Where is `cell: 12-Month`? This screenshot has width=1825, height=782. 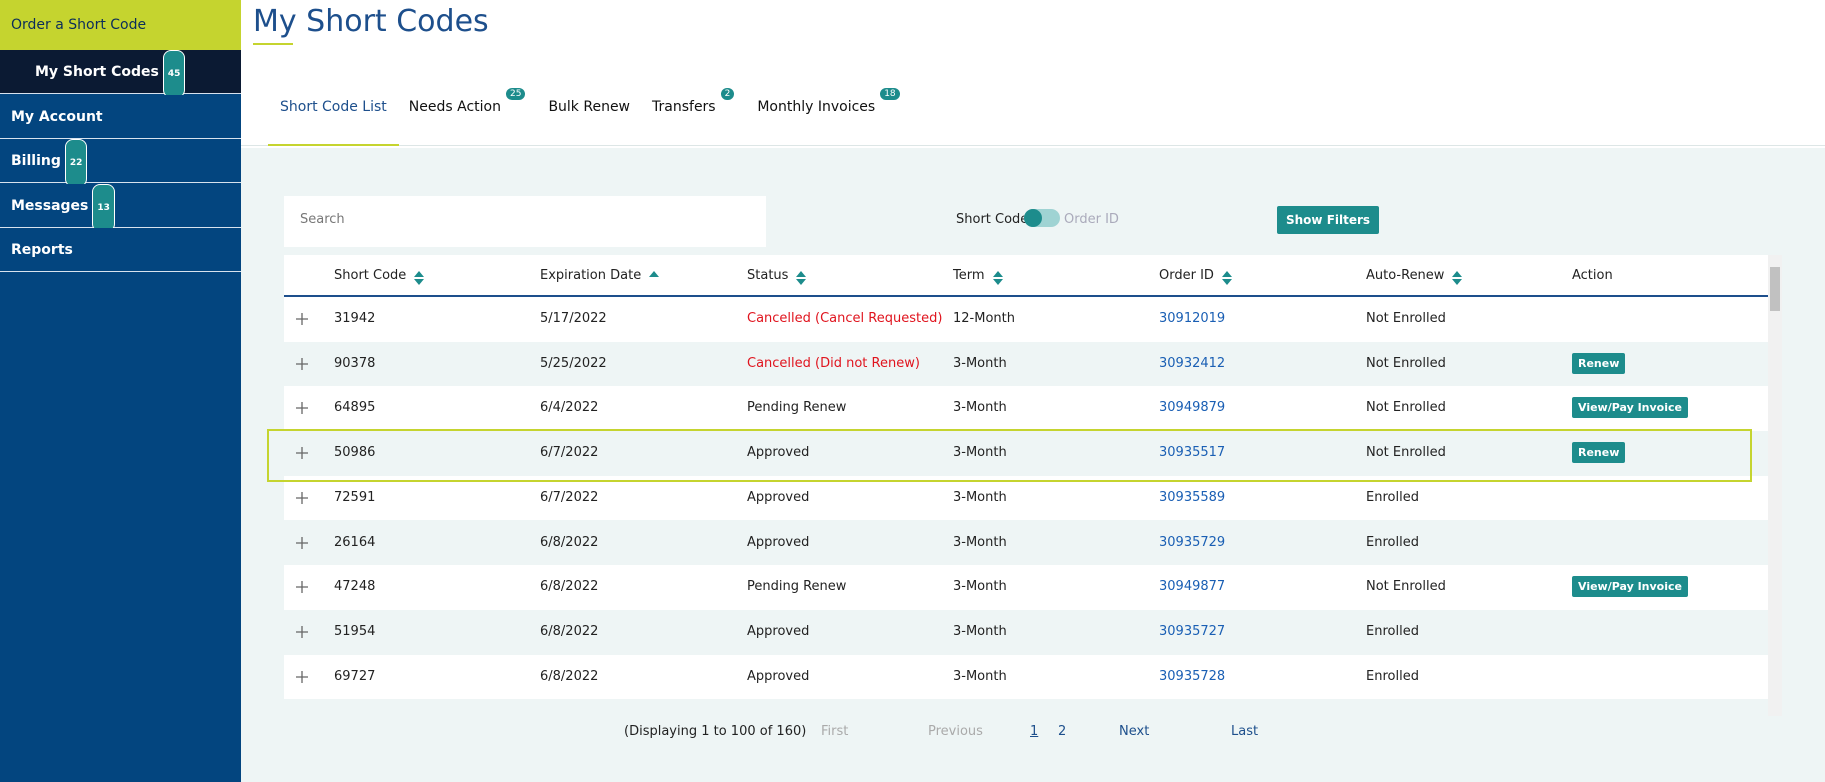 cell: 12-Month is located at coordinates (984, 318).